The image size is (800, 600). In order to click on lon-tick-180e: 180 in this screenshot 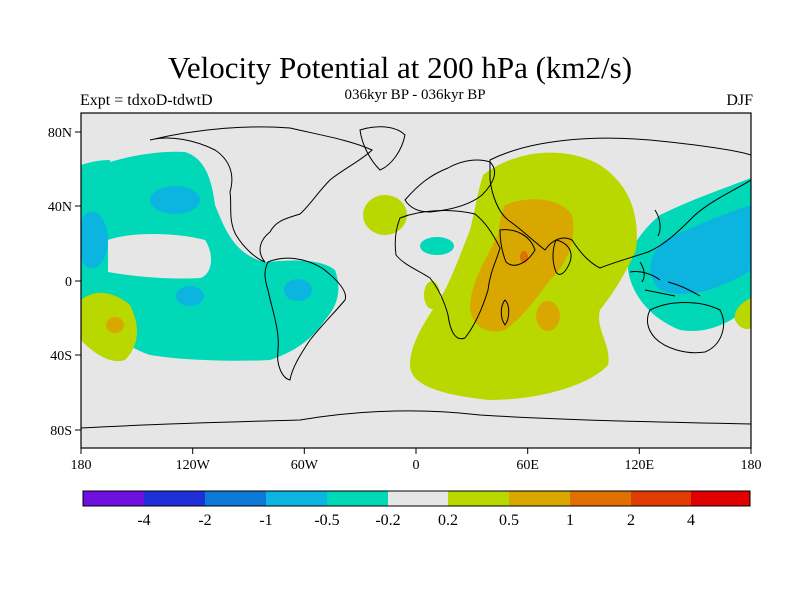, I will do `click(751, 465)`.